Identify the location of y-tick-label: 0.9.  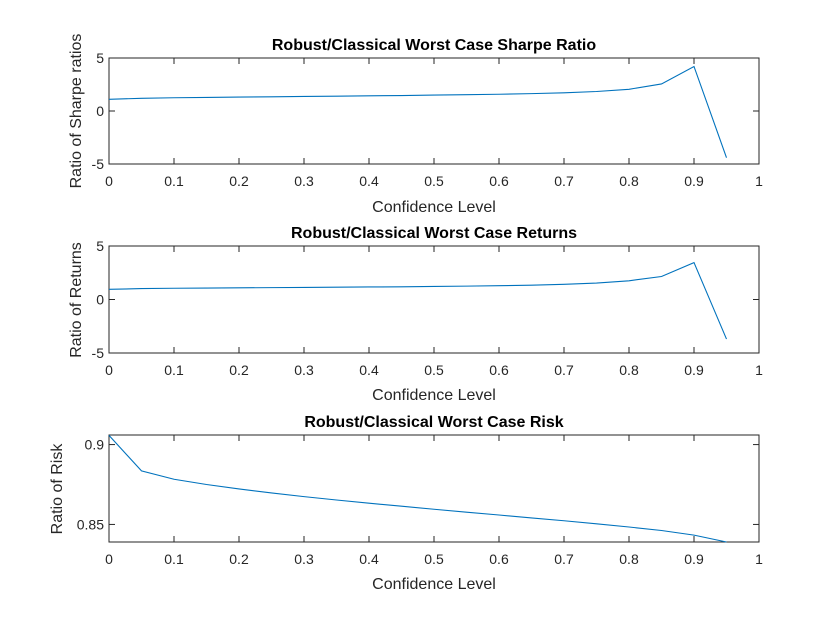
(95, 445).